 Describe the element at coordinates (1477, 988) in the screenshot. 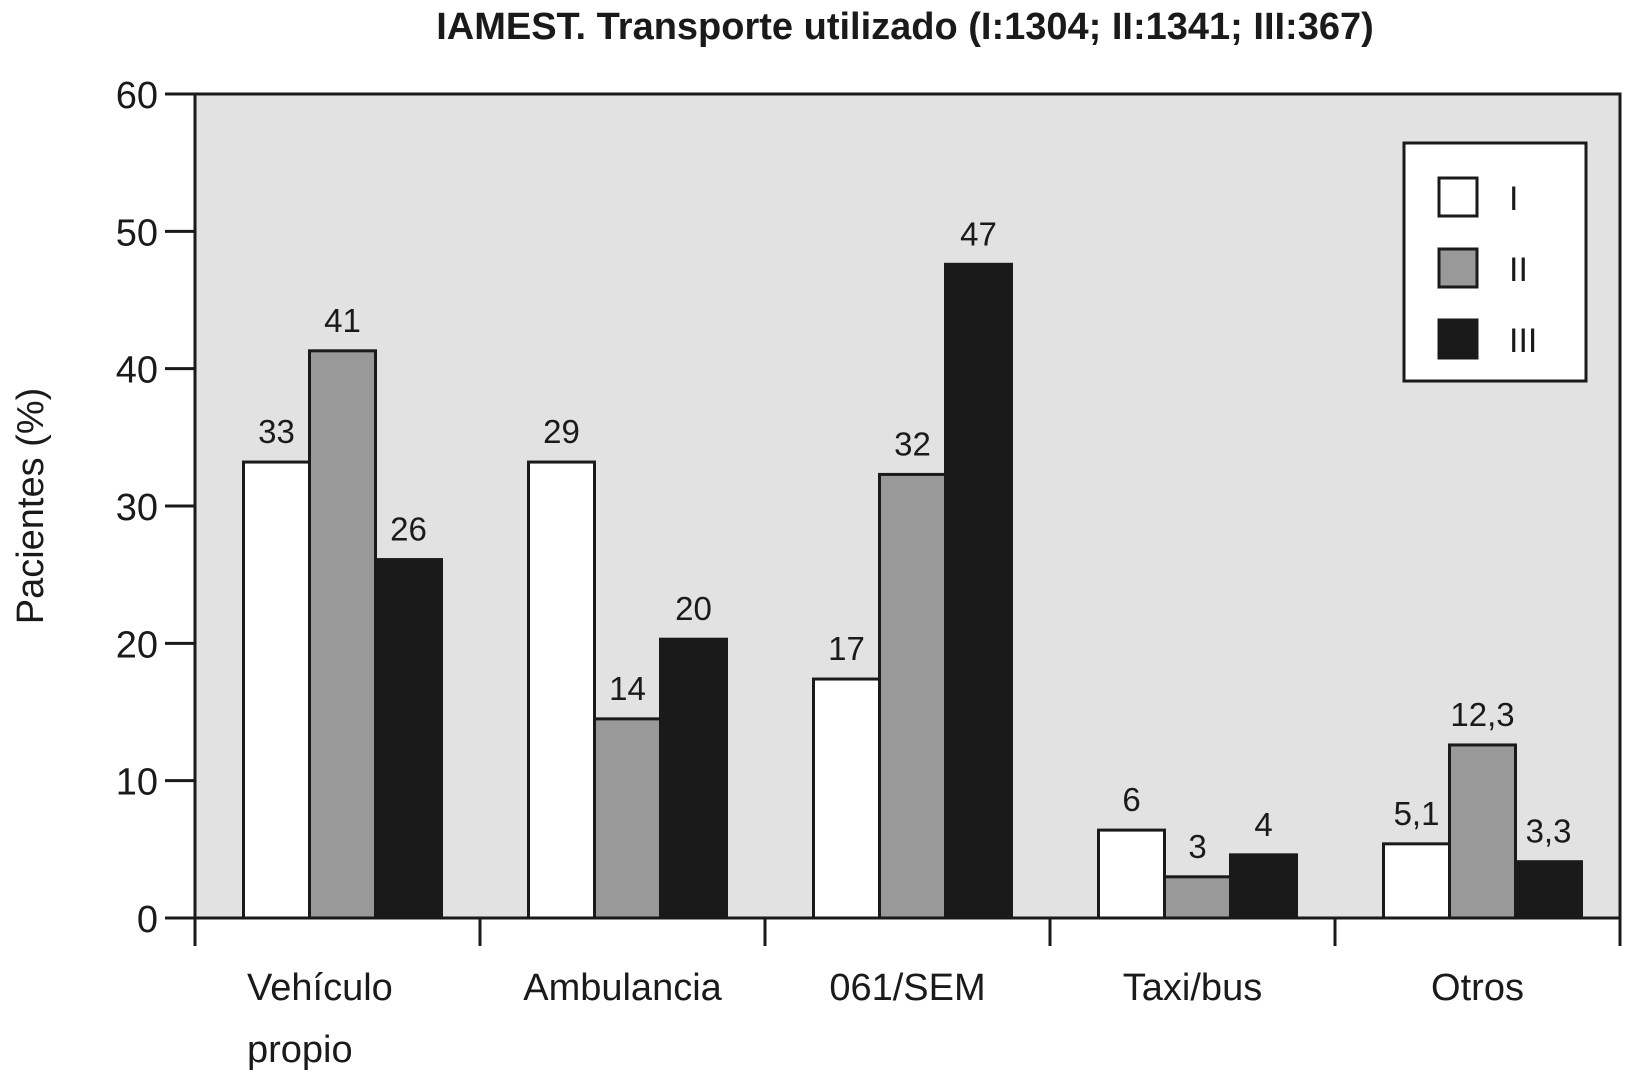

I see `category-label-4-0: Otros` at that location.